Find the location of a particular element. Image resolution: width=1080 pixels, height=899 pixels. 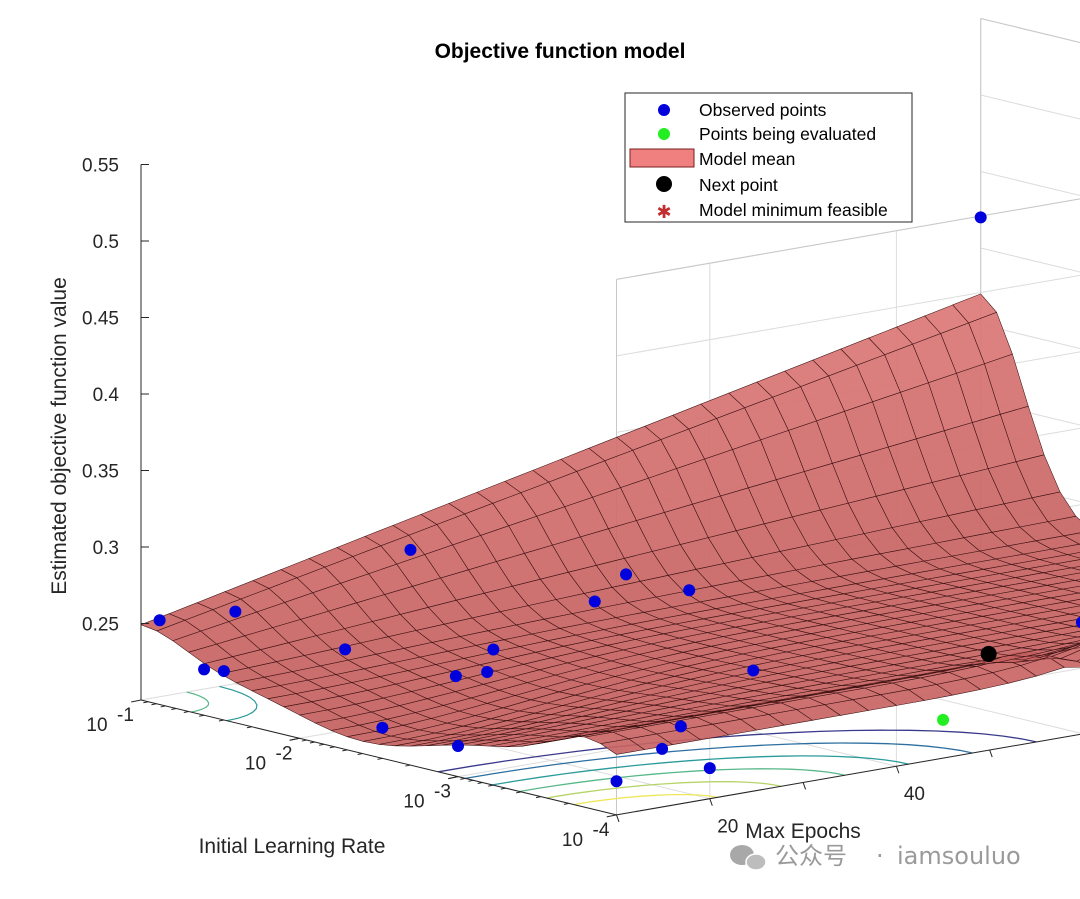

x-axis-label: Initial Learning Rate is located at coordinates (292, 846).